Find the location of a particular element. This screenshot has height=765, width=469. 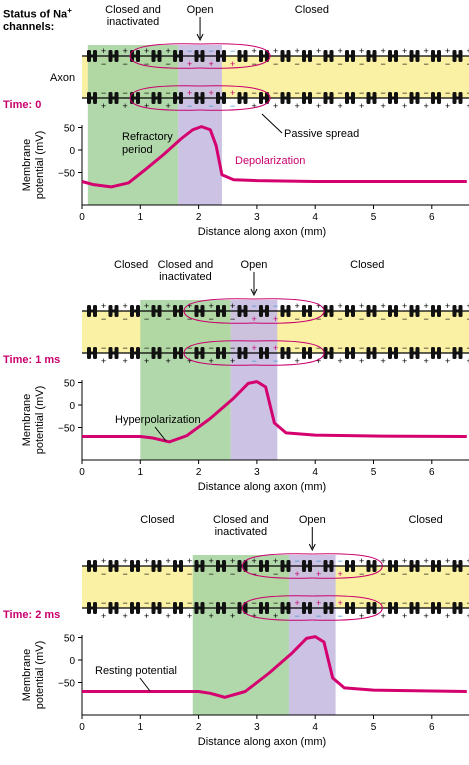

refractory-label: period is located at coordinates (137, 150).